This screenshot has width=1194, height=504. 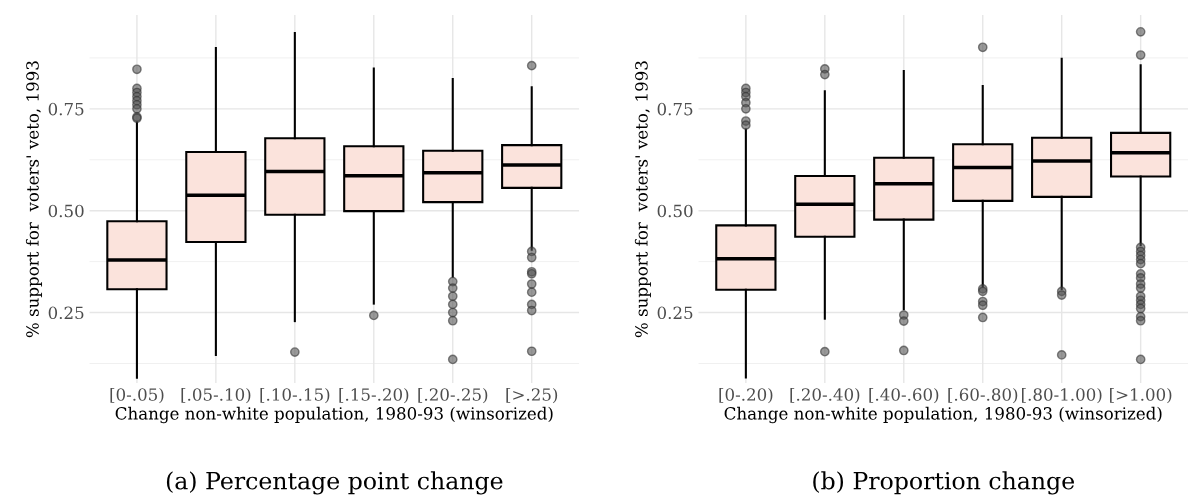 I want to click on text: (b) Proportion change, so click(x=943, y=483).